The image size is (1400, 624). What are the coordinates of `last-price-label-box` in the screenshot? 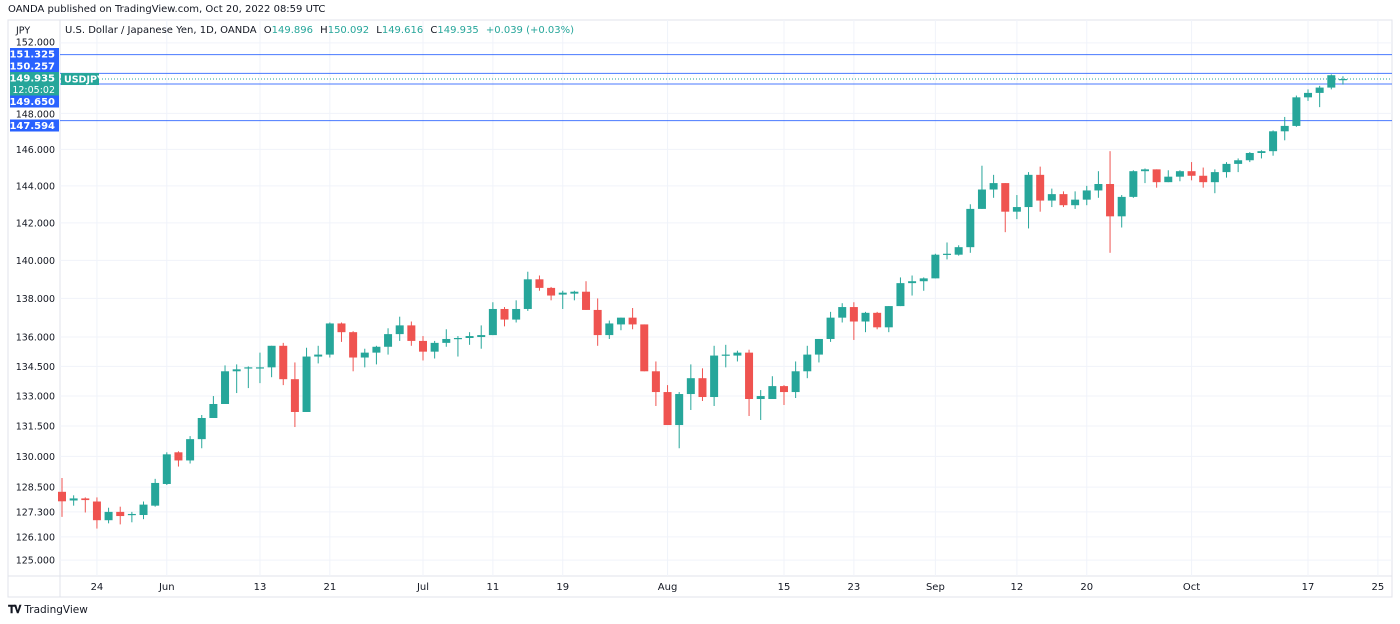 It's located at (34, 84).